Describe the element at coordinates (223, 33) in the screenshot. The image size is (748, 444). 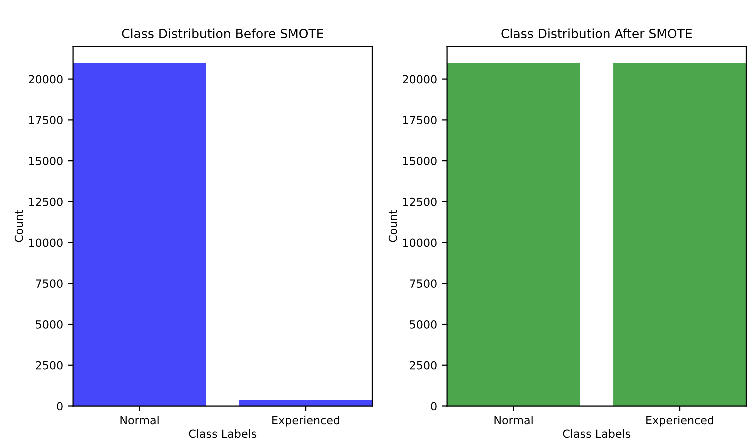
I see `chart-title: Class Distribution Before SMOTE` at that location.